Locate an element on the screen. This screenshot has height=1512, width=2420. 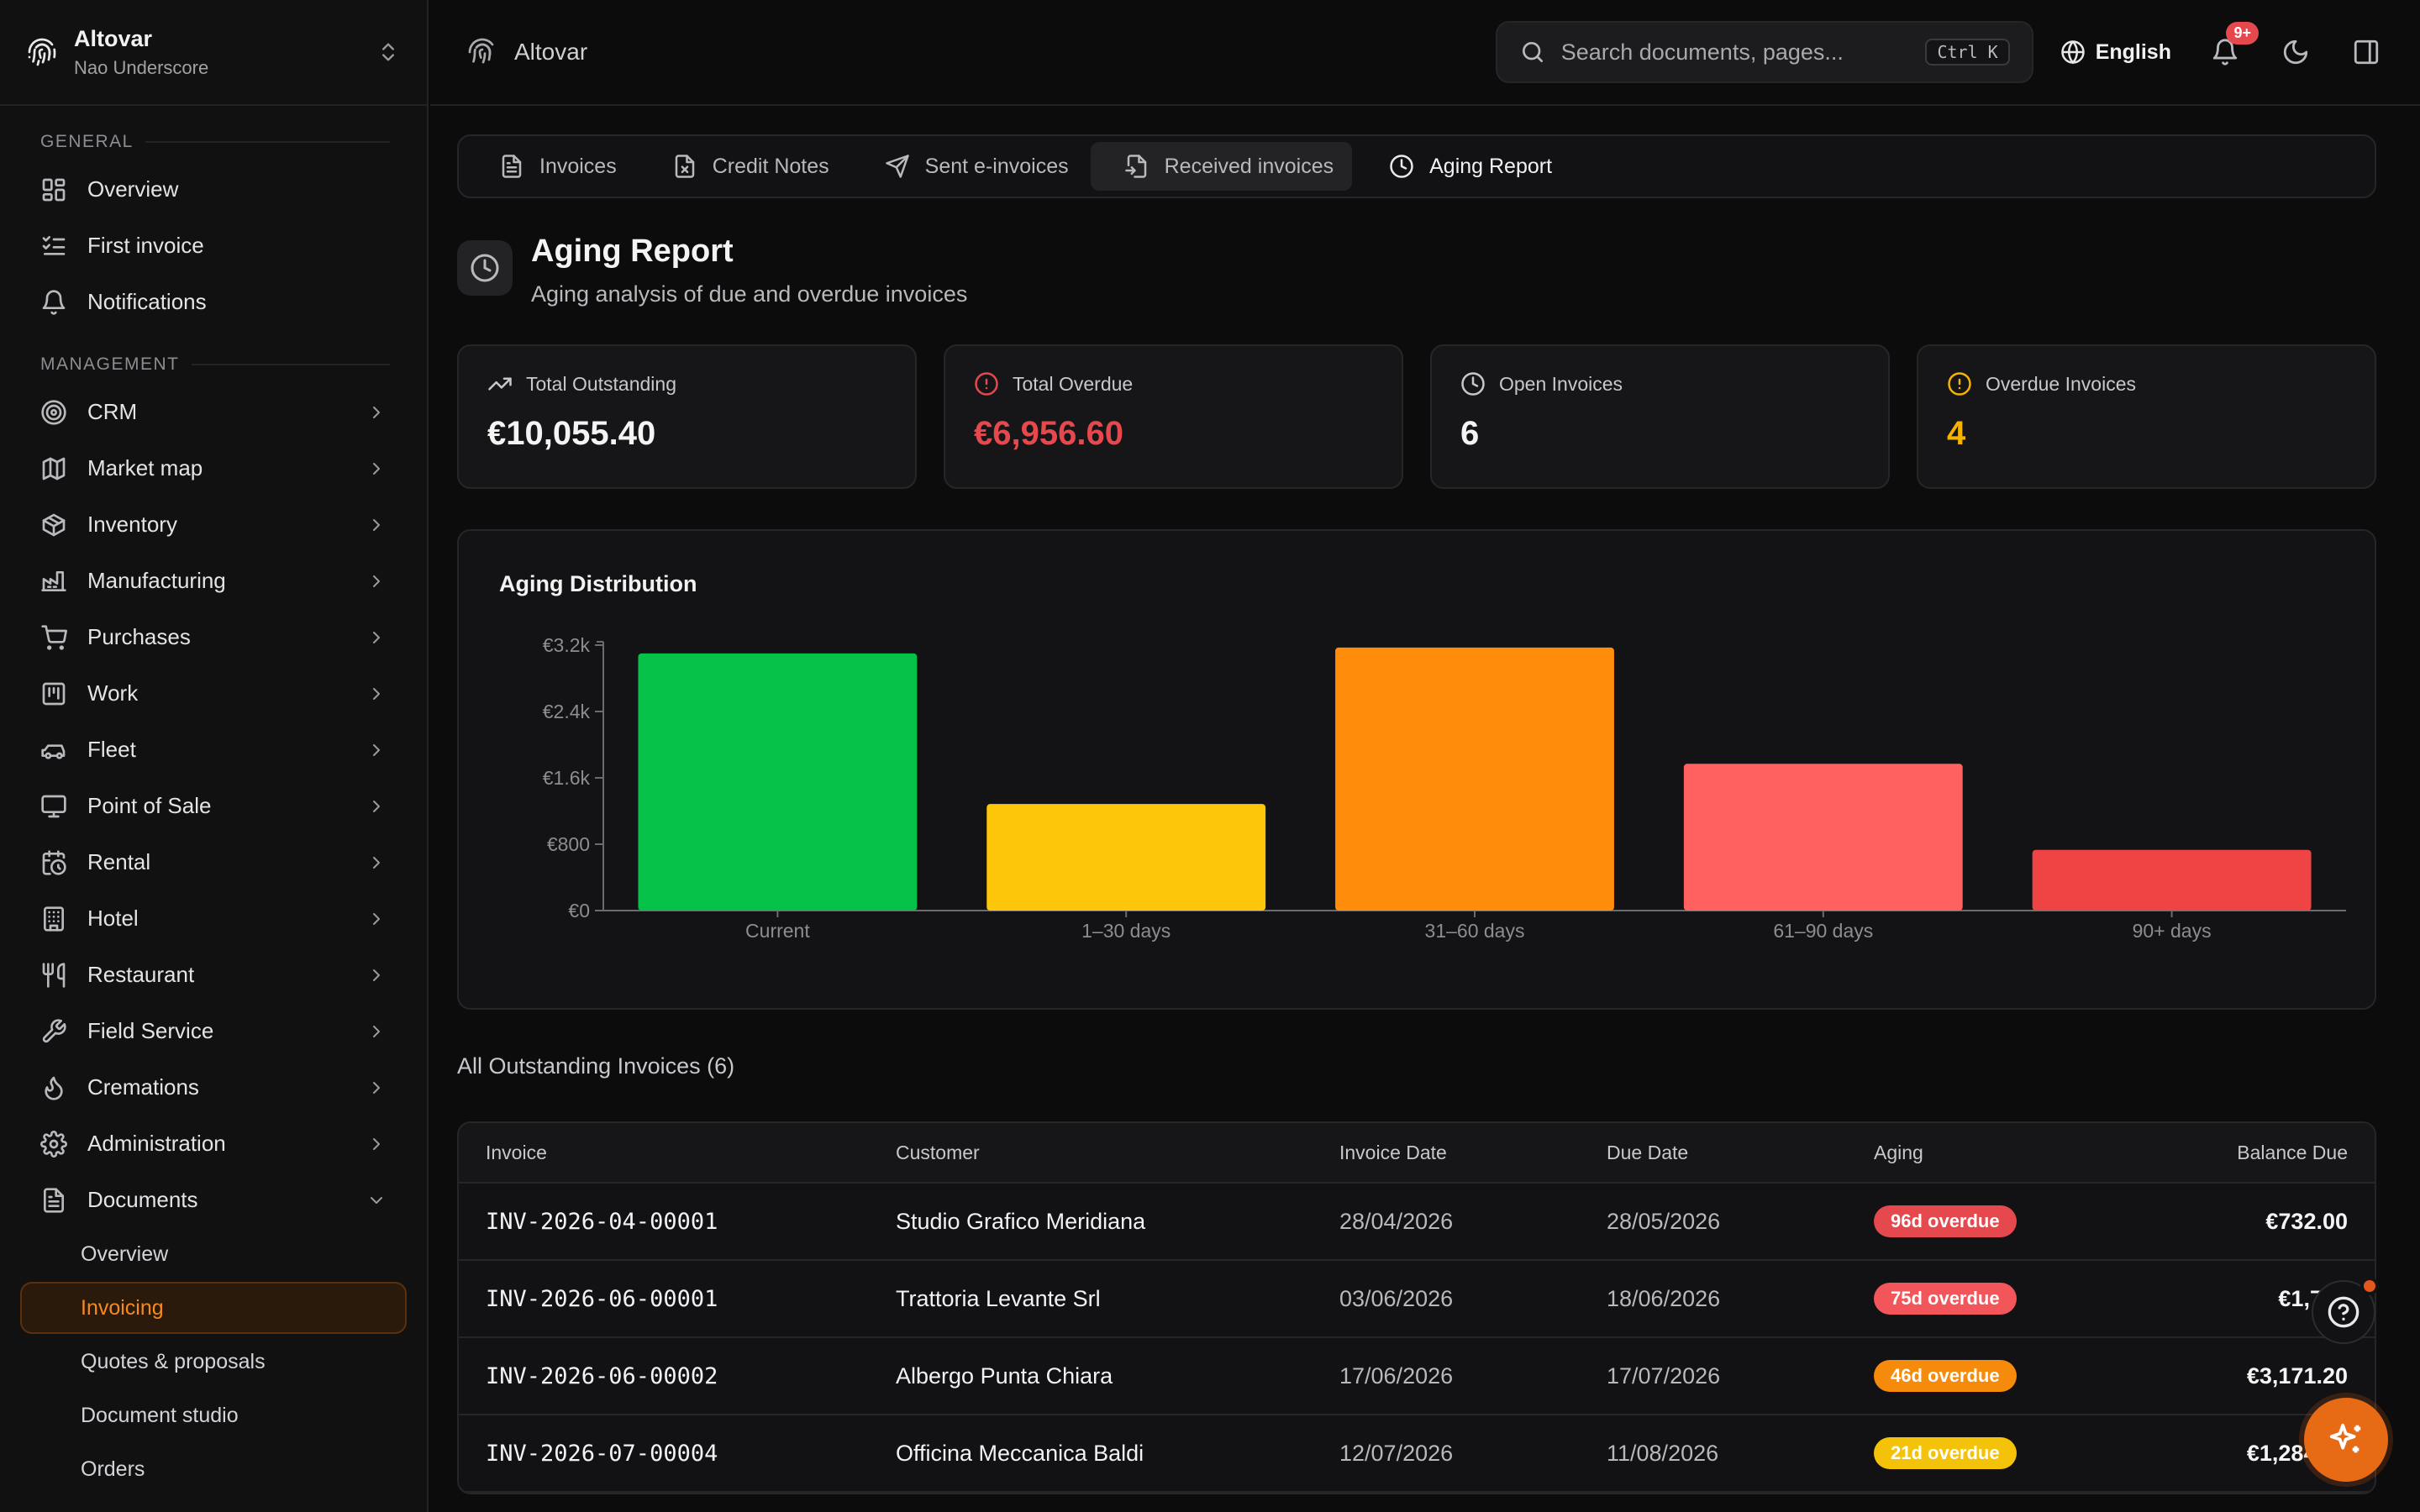
sparkles-icon is located at coordinates (2345, 1438).